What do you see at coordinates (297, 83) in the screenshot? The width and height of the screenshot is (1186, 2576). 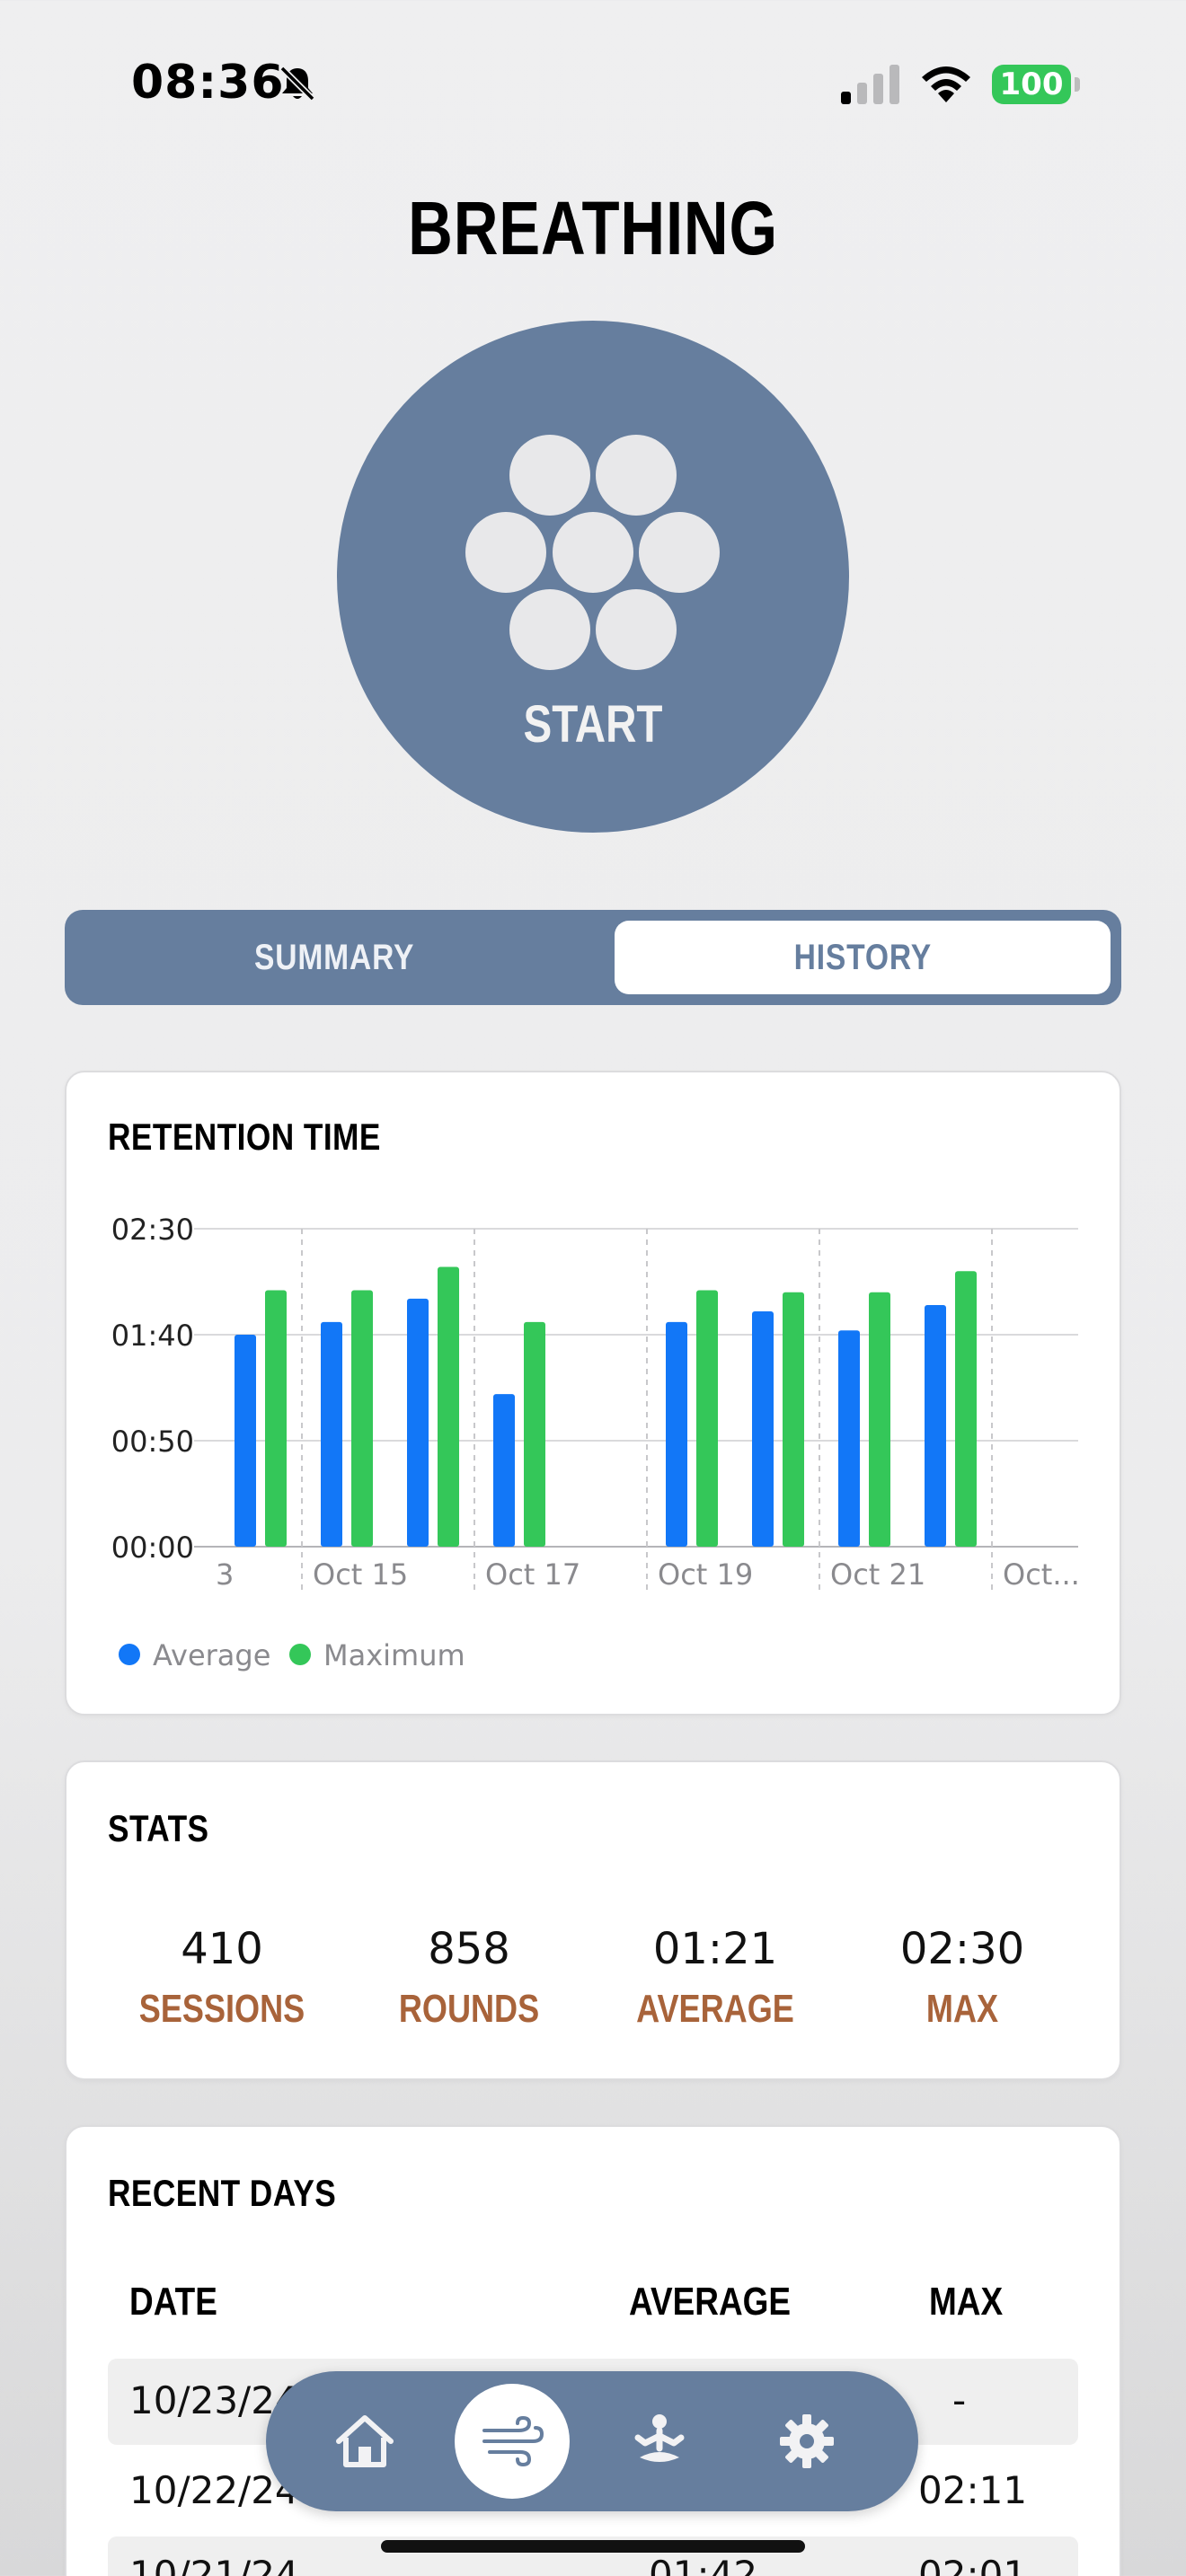 I see `bell-slash-icon` at bounding box center [297, 83].